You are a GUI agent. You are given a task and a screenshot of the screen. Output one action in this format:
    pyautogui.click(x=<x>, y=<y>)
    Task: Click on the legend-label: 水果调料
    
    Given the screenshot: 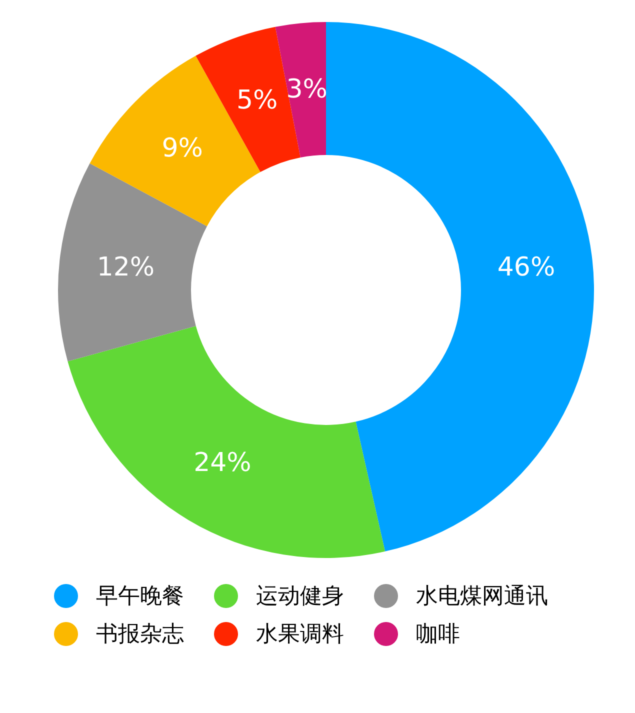 What is the action you would take?
    pyautogui.click(x=300, y=635)
    